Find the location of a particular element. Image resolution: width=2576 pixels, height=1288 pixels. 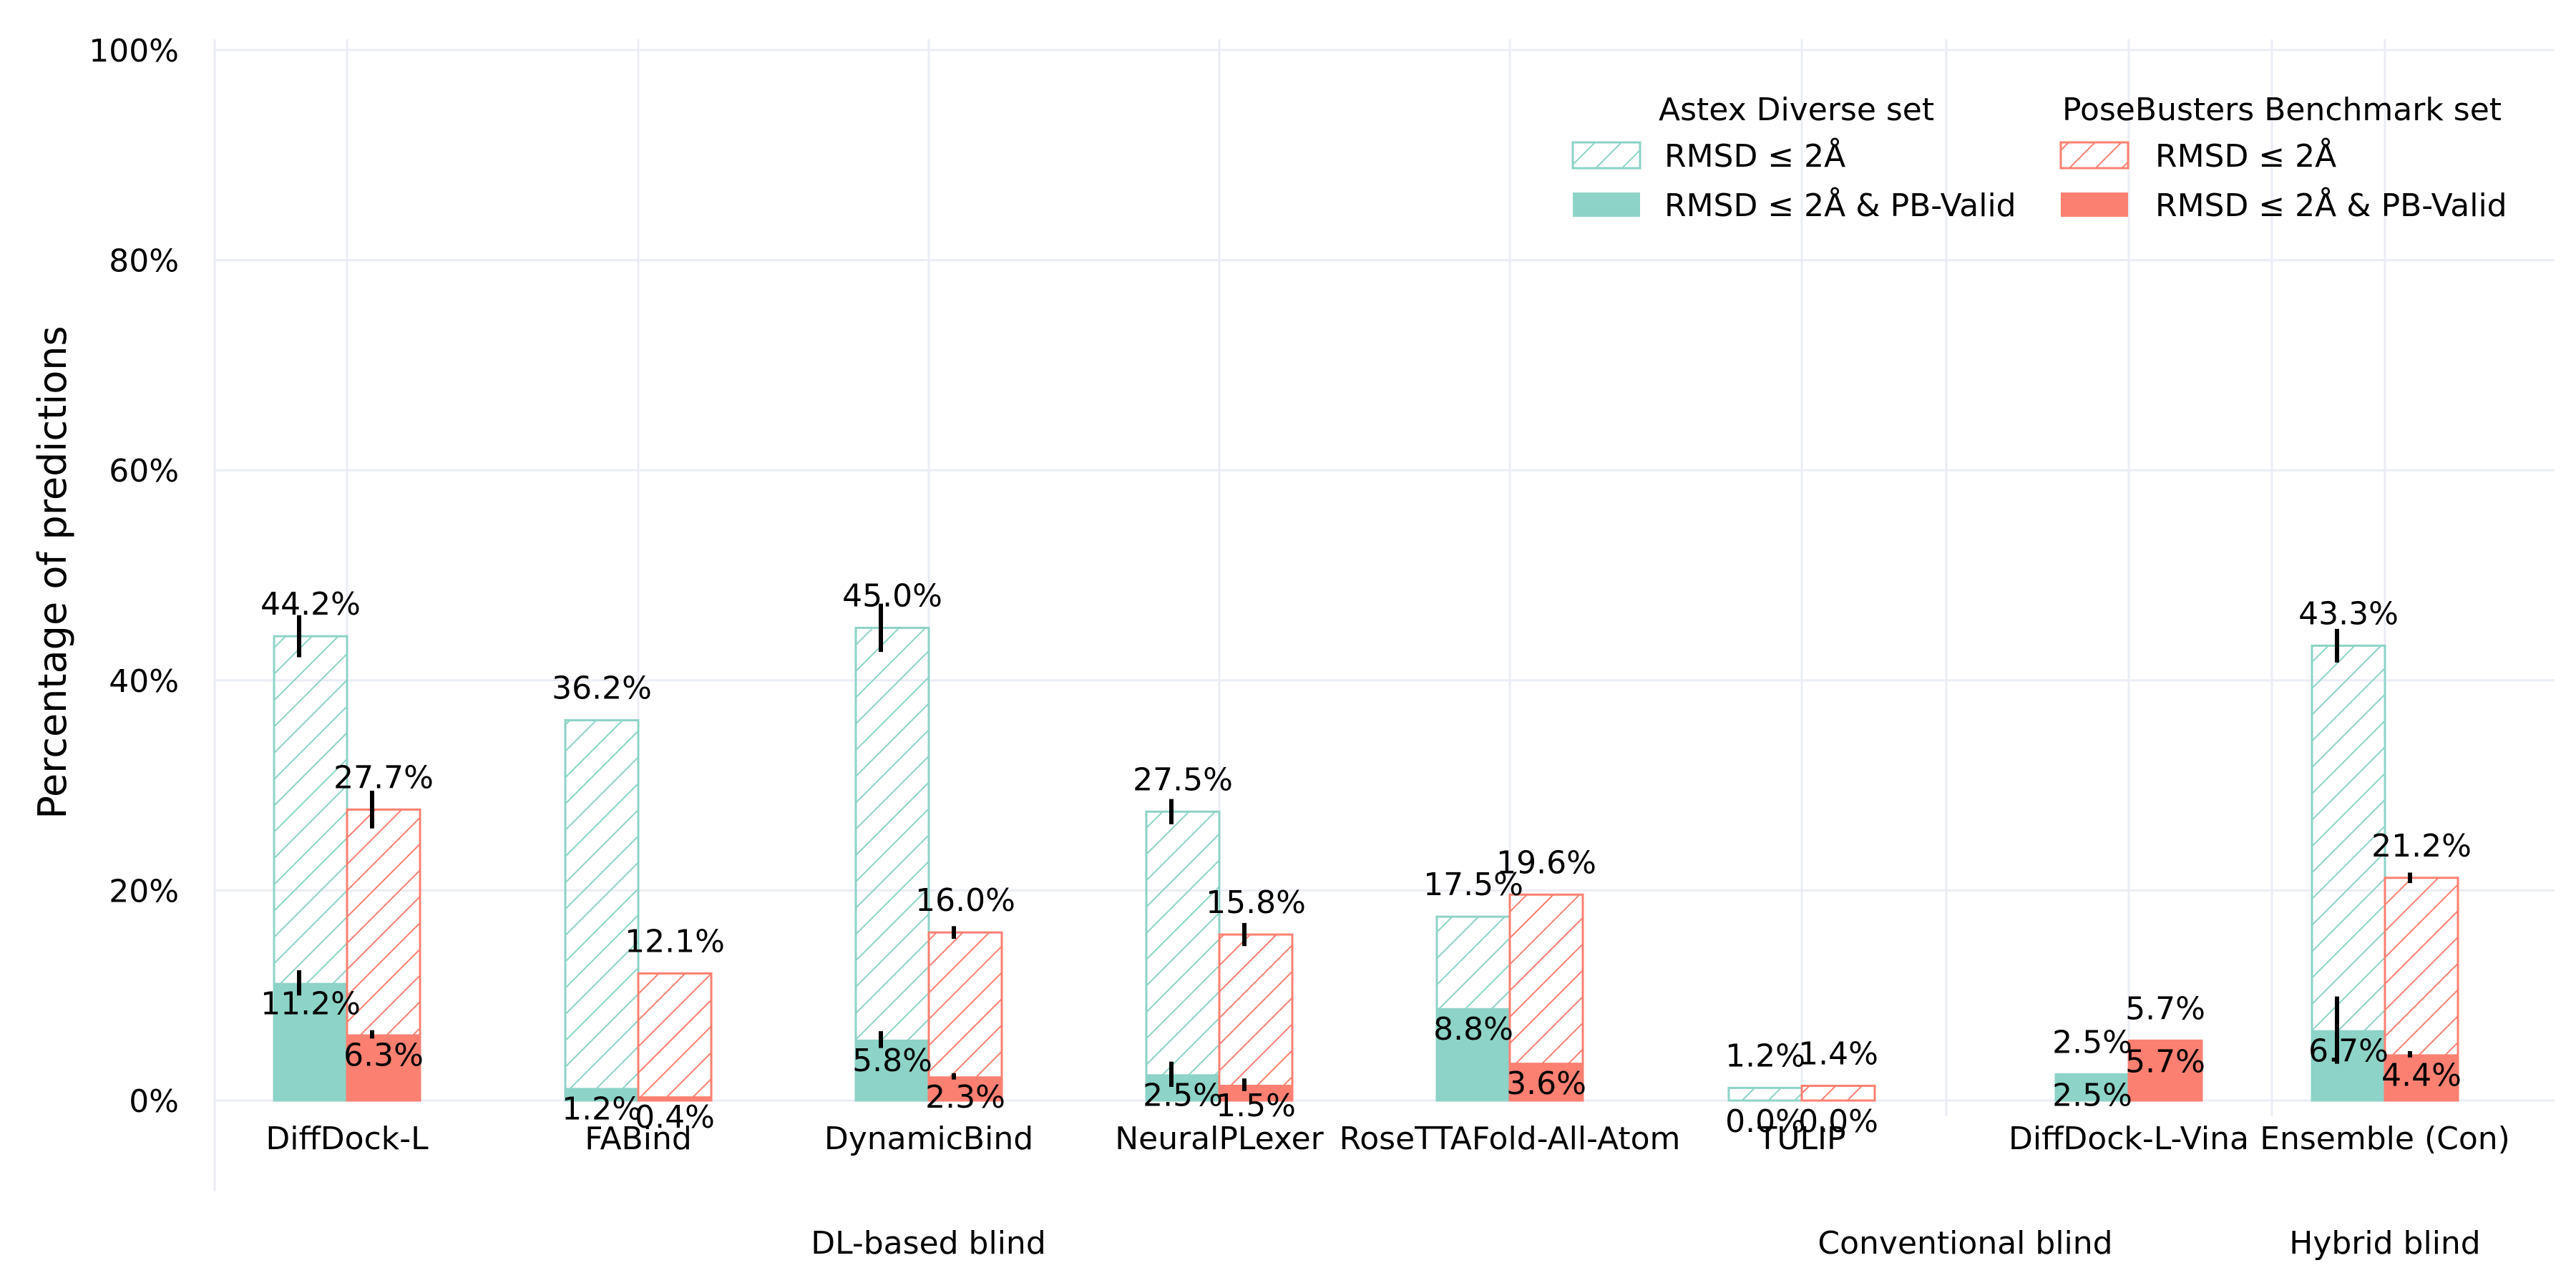

legend-label-posebusters-rmsd: RMSD ≤ 2Å is located at coordinates (2245, 156).